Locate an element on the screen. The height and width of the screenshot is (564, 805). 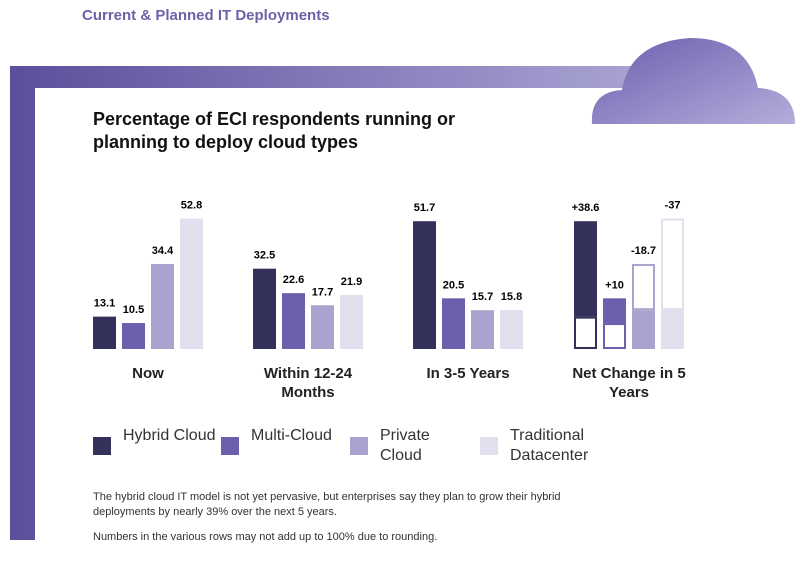
value-label: 21.9 is located at coordinates (351, 282).